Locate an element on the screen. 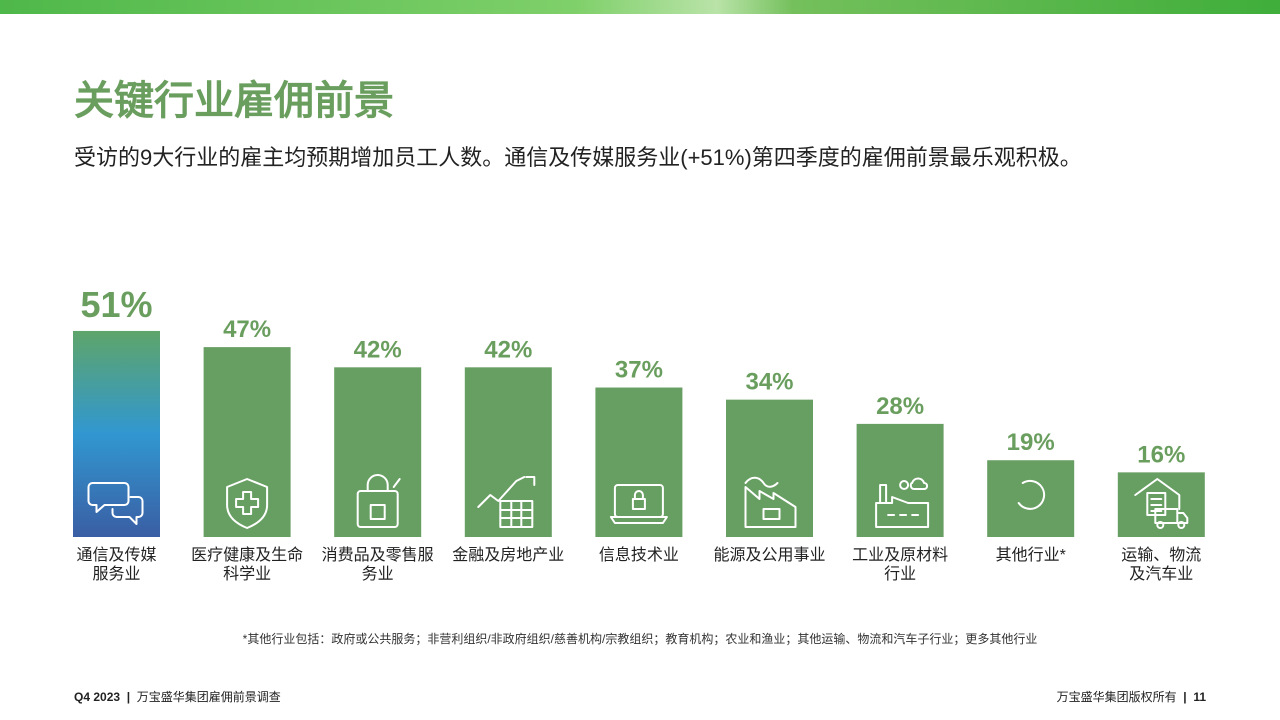  footer-right: 万宝盛华集团版权所有 | 11 is located at coordinates (1131, 697).